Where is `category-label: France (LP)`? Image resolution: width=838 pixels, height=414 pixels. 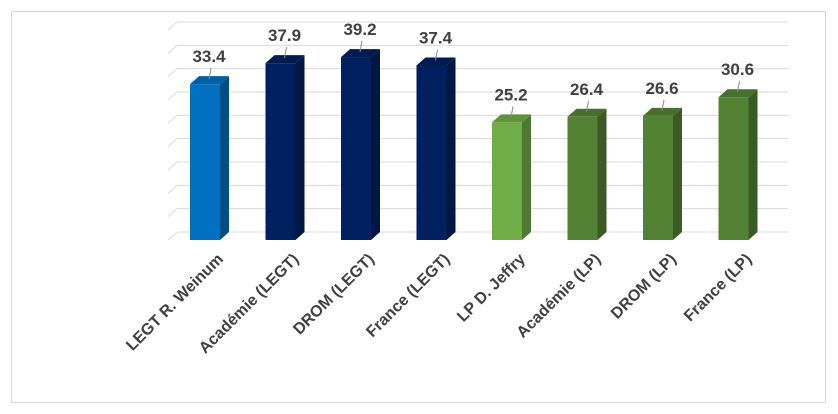
category-label: France (LP) is located at coordinates (718, 288).